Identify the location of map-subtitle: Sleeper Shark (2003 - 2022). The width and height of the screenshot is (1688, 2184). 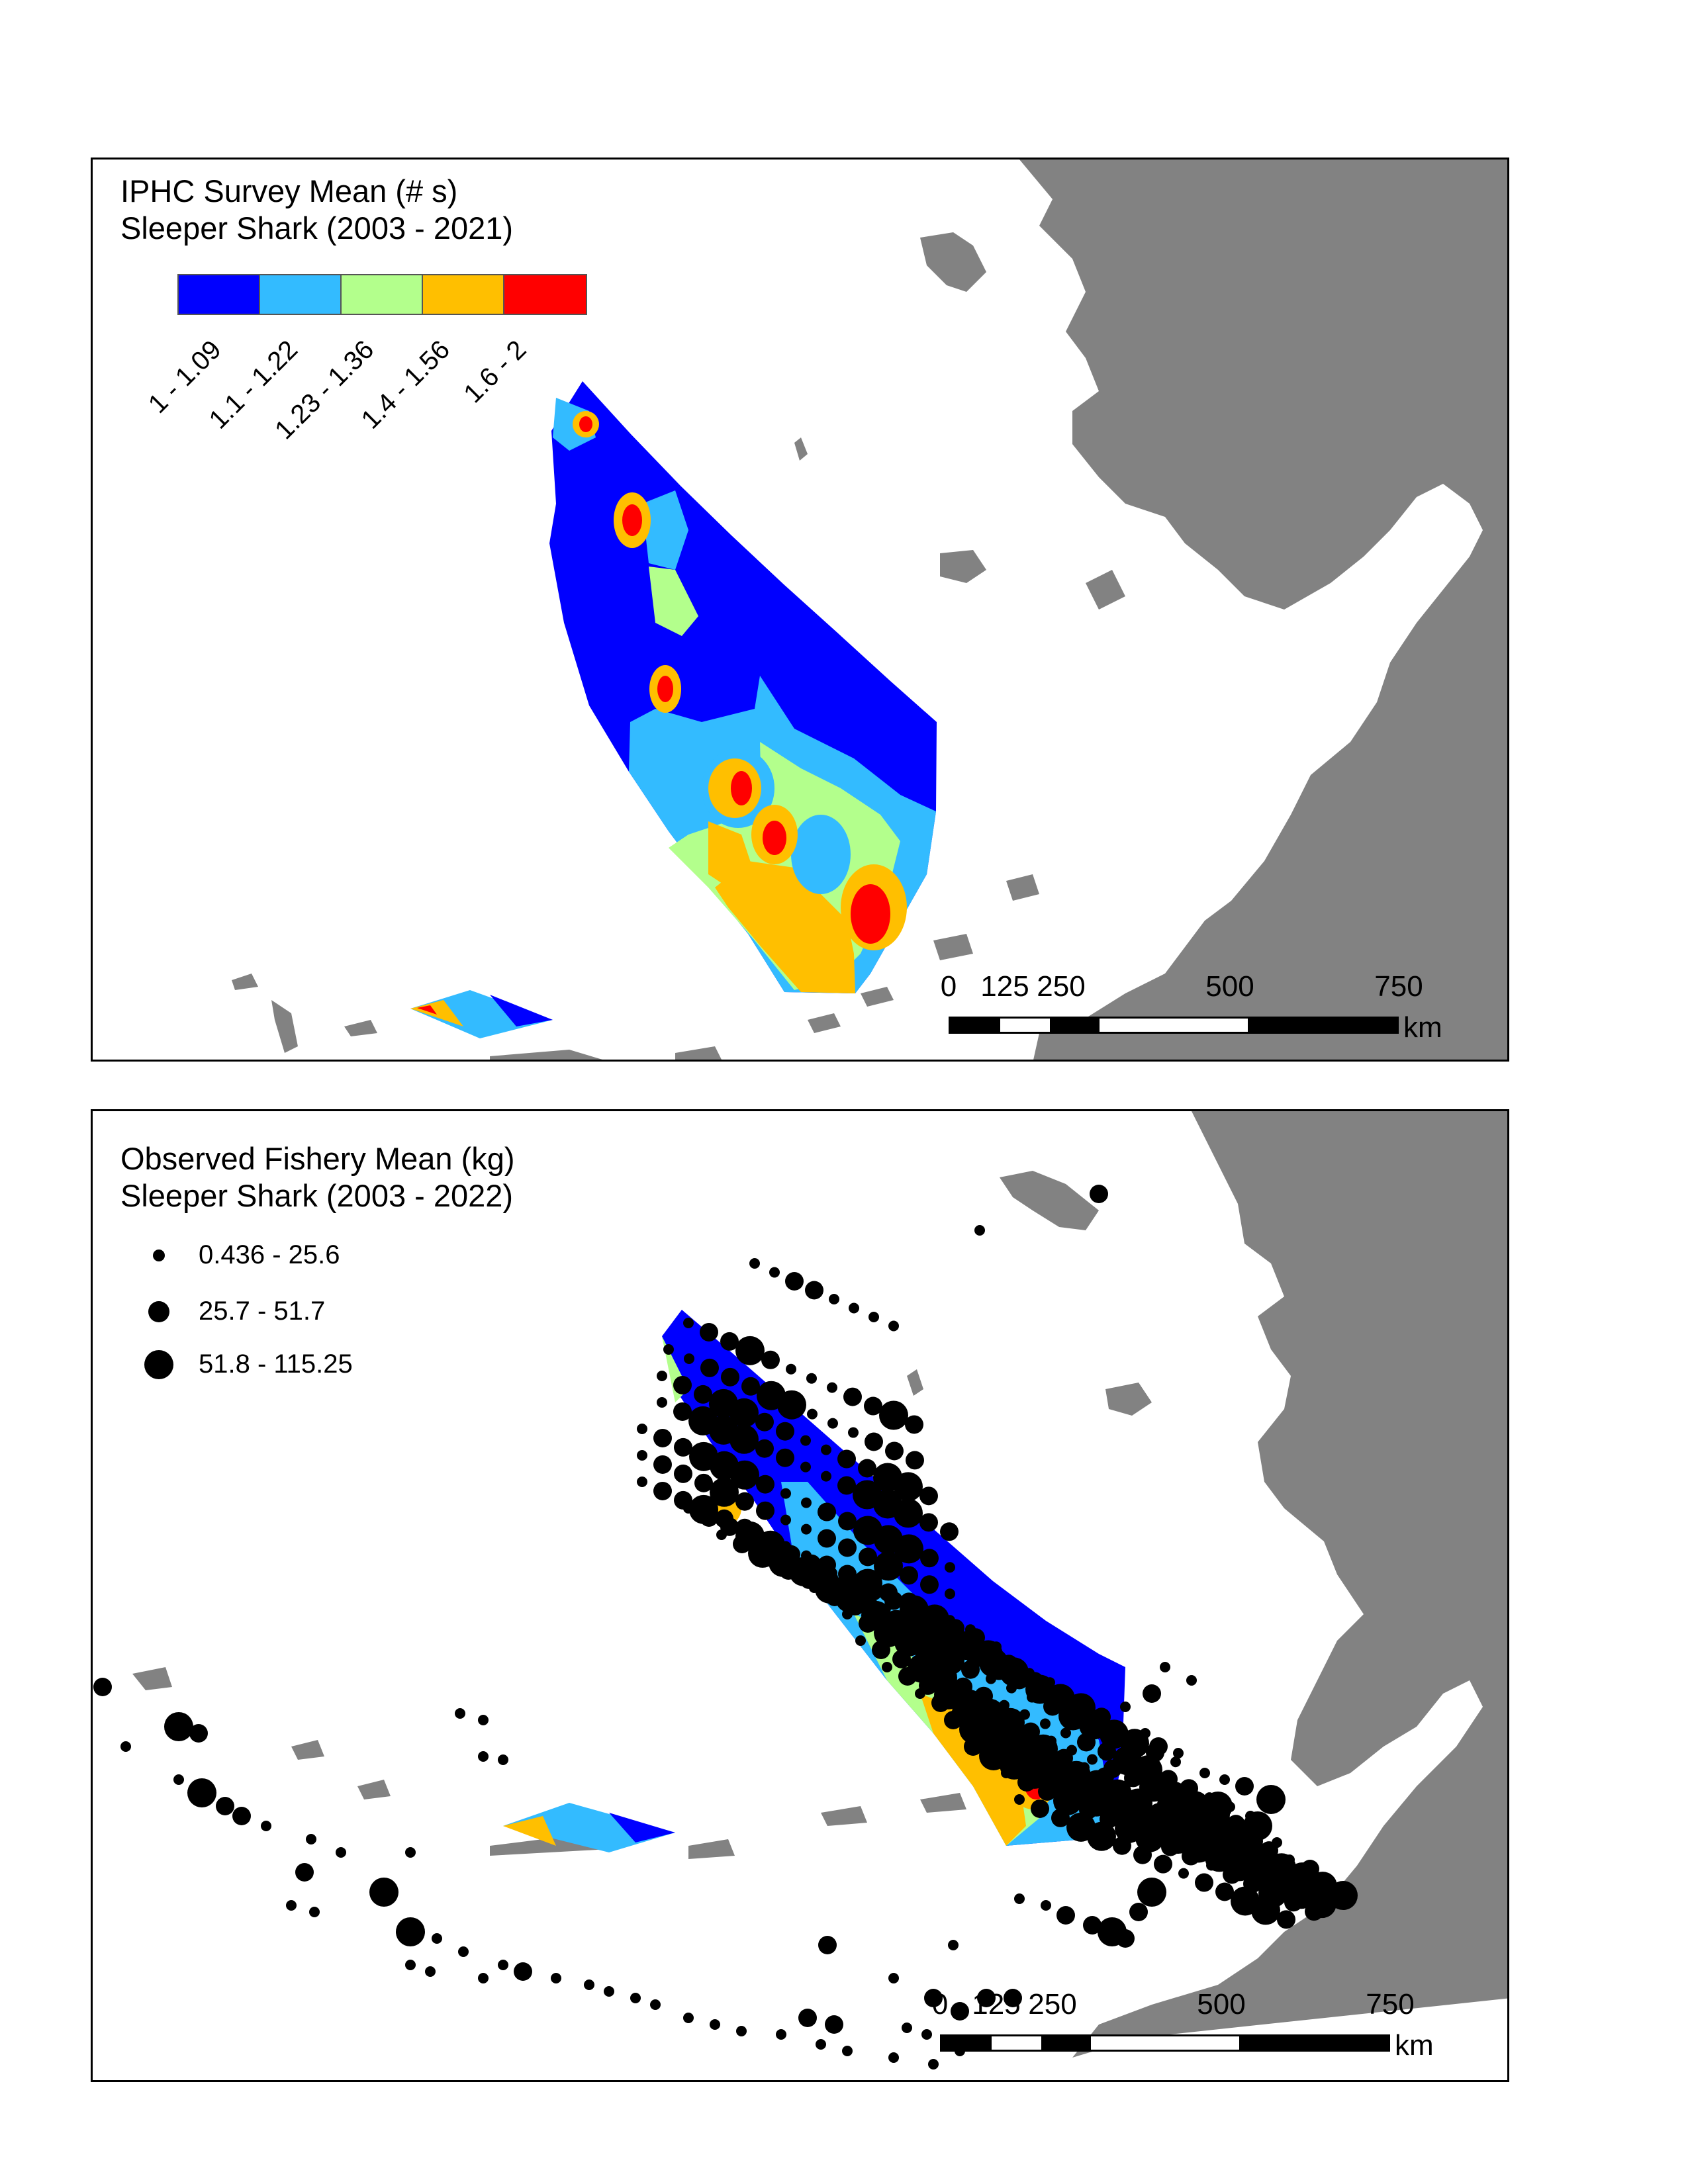
(317, 1195).